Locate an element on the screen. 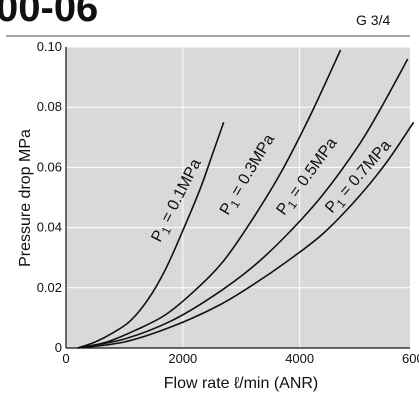 The height and width of the screenshot is (394, 419). page-title: 00-06 is located at coordinates (49, 15).